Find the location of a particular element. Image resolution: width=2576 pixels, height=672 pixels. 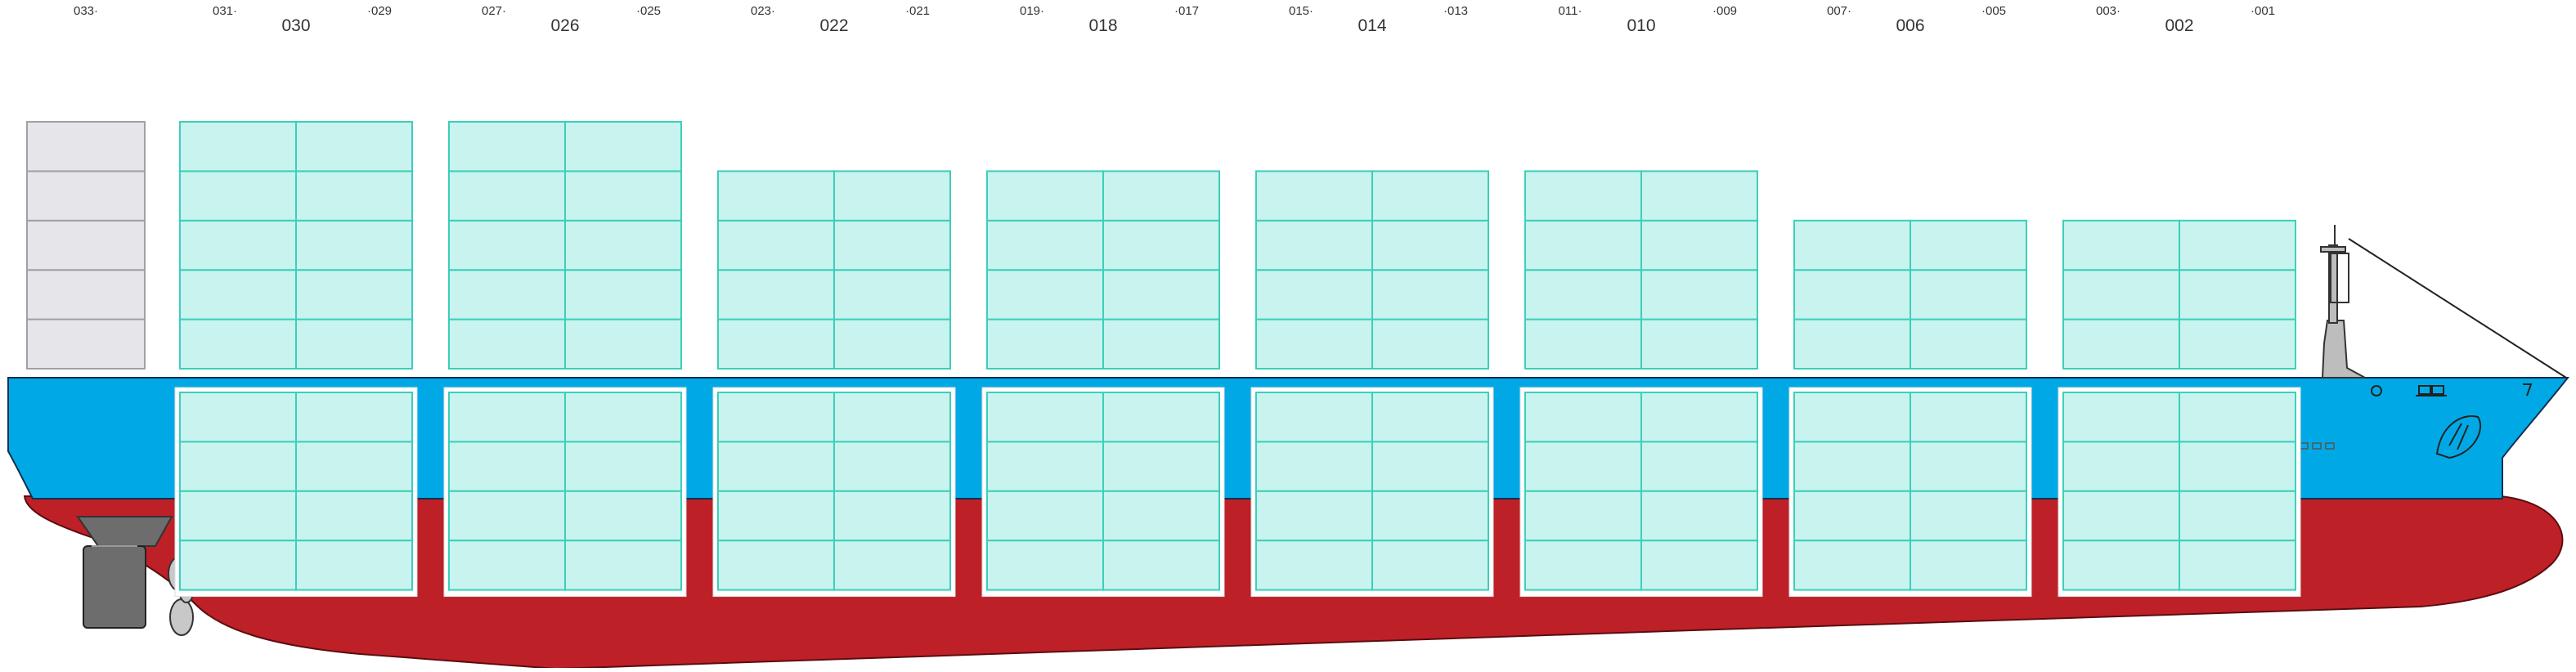

bay-label-even: 030 is located at coordinates (295, 26).